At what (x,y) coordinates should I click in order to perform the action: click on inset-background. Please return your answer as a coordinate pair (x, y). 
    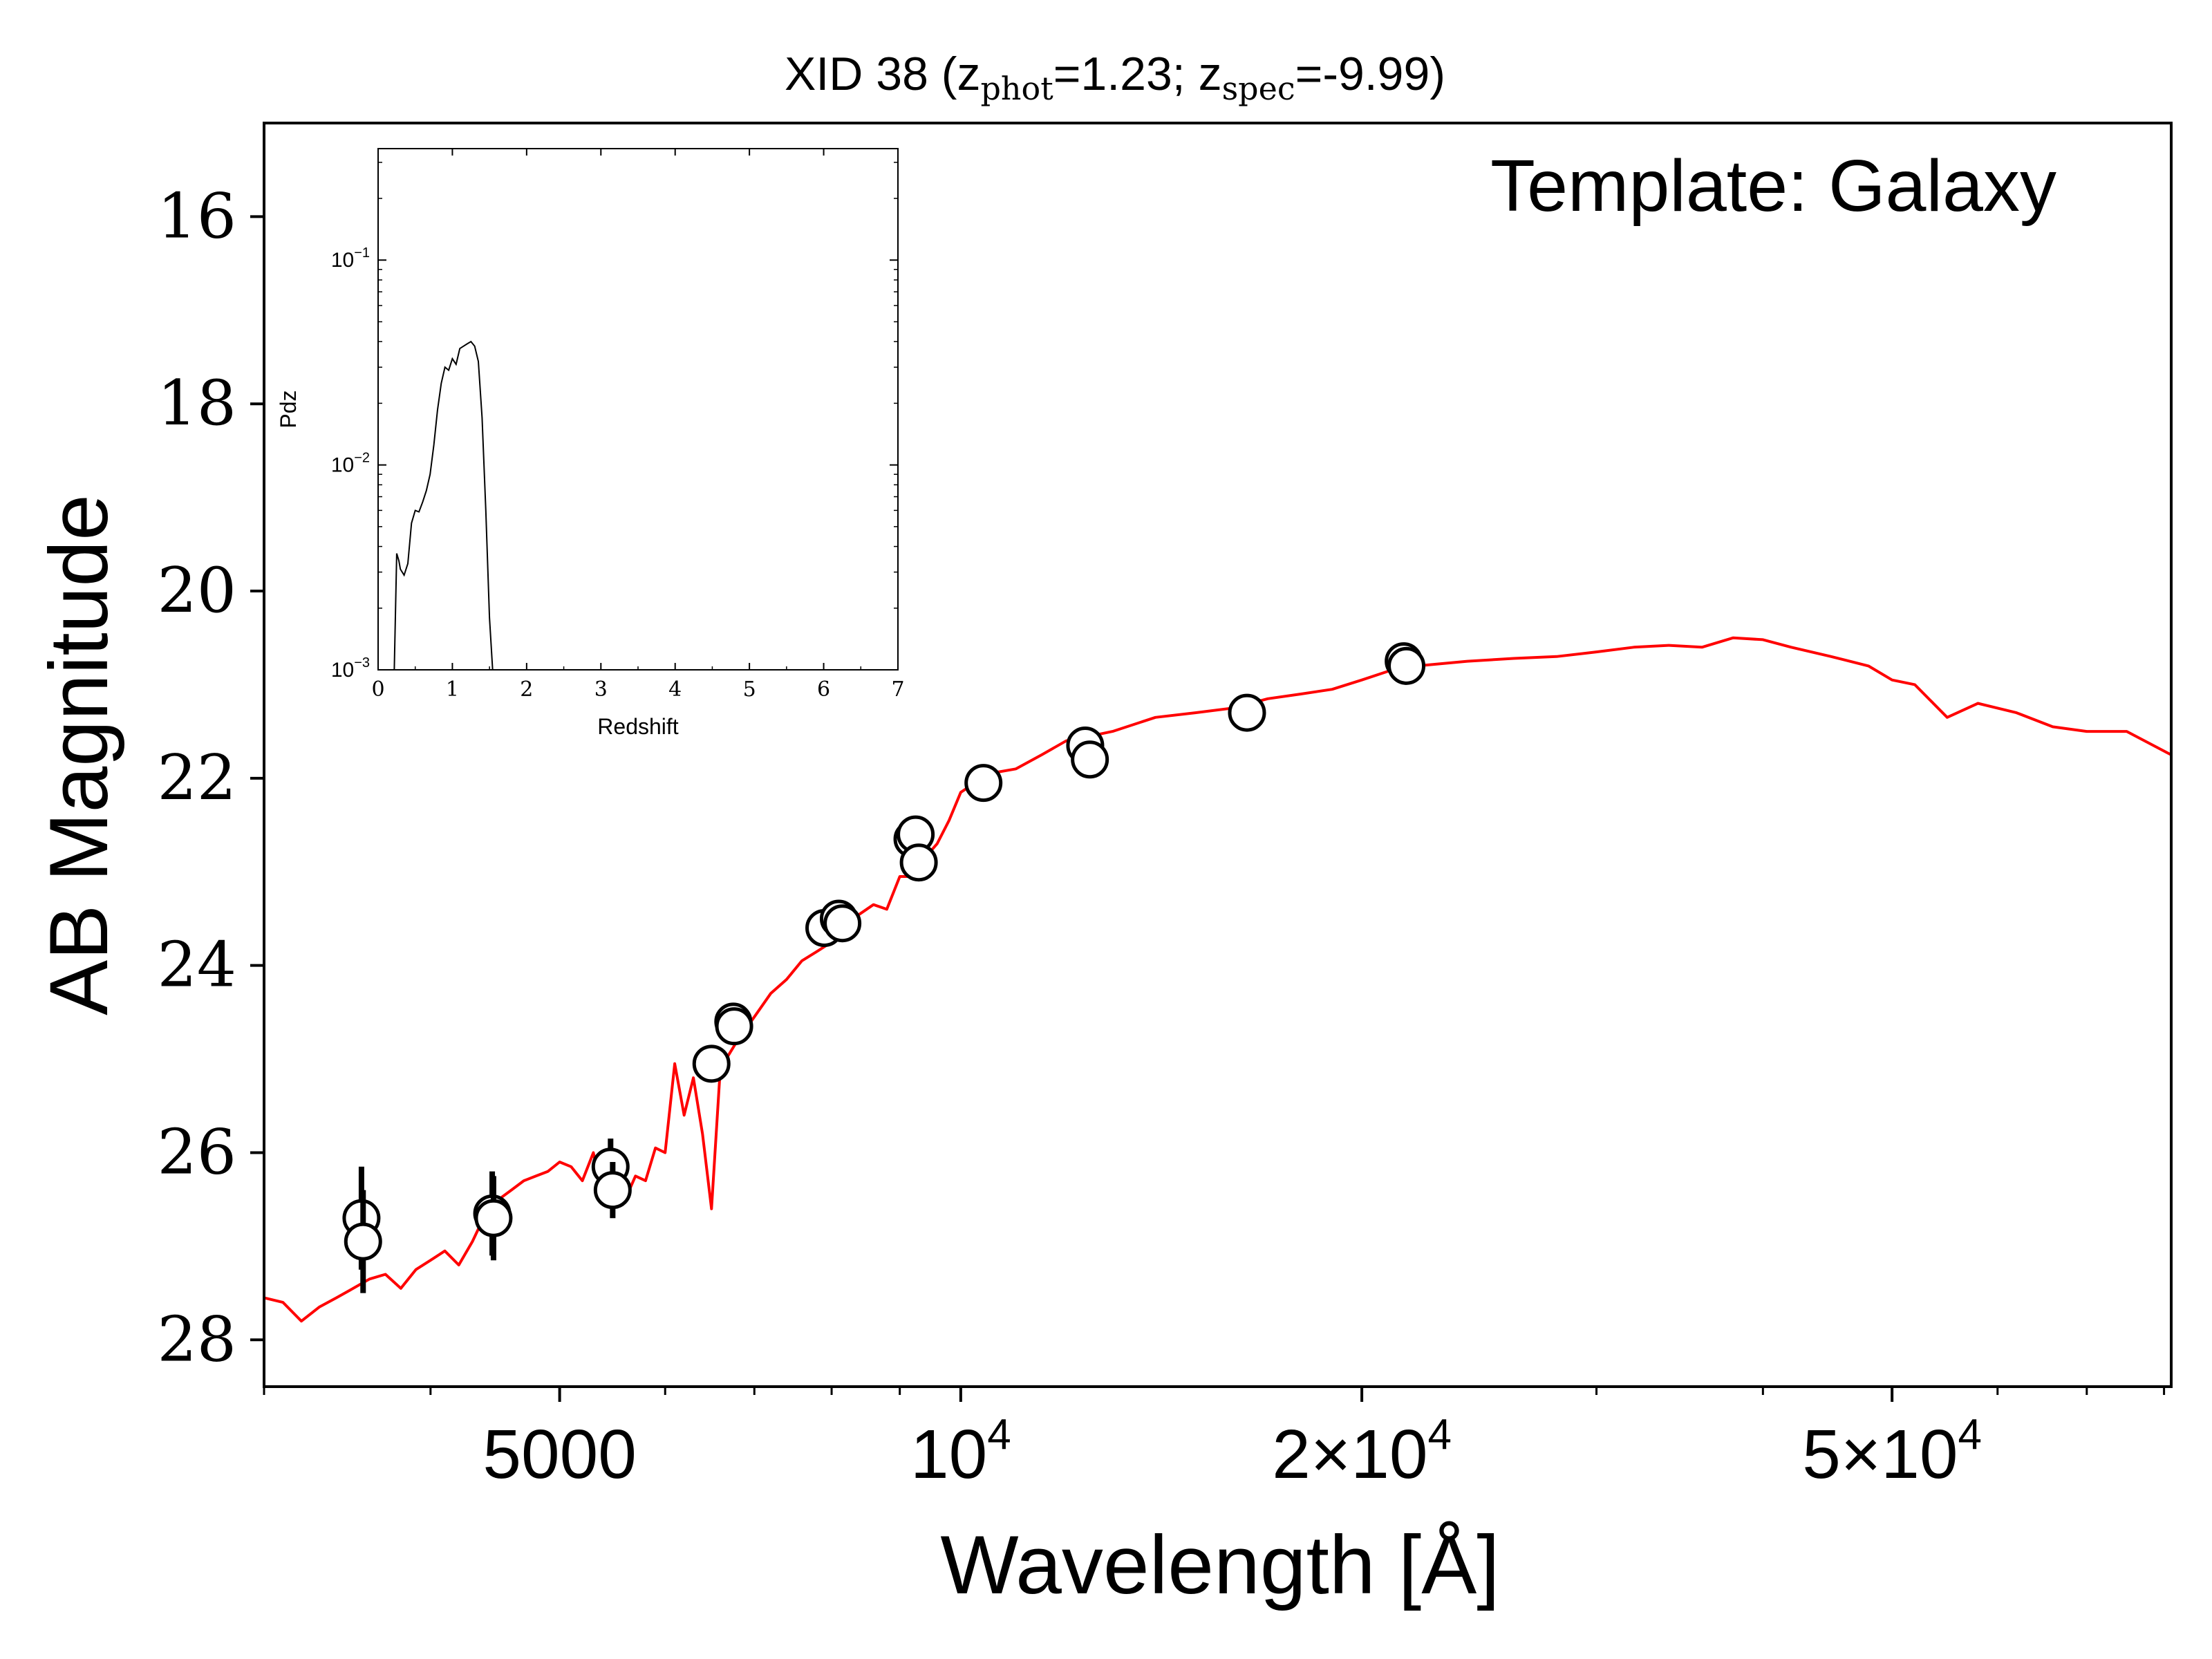
    Looking at the image, I should click on (638, 409).